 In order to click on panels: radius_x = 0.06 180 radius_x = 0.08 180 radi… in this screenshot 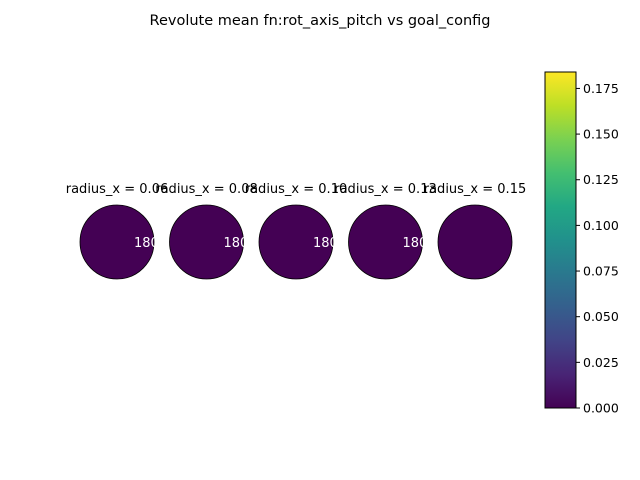, I will do `click(296, 231)`.